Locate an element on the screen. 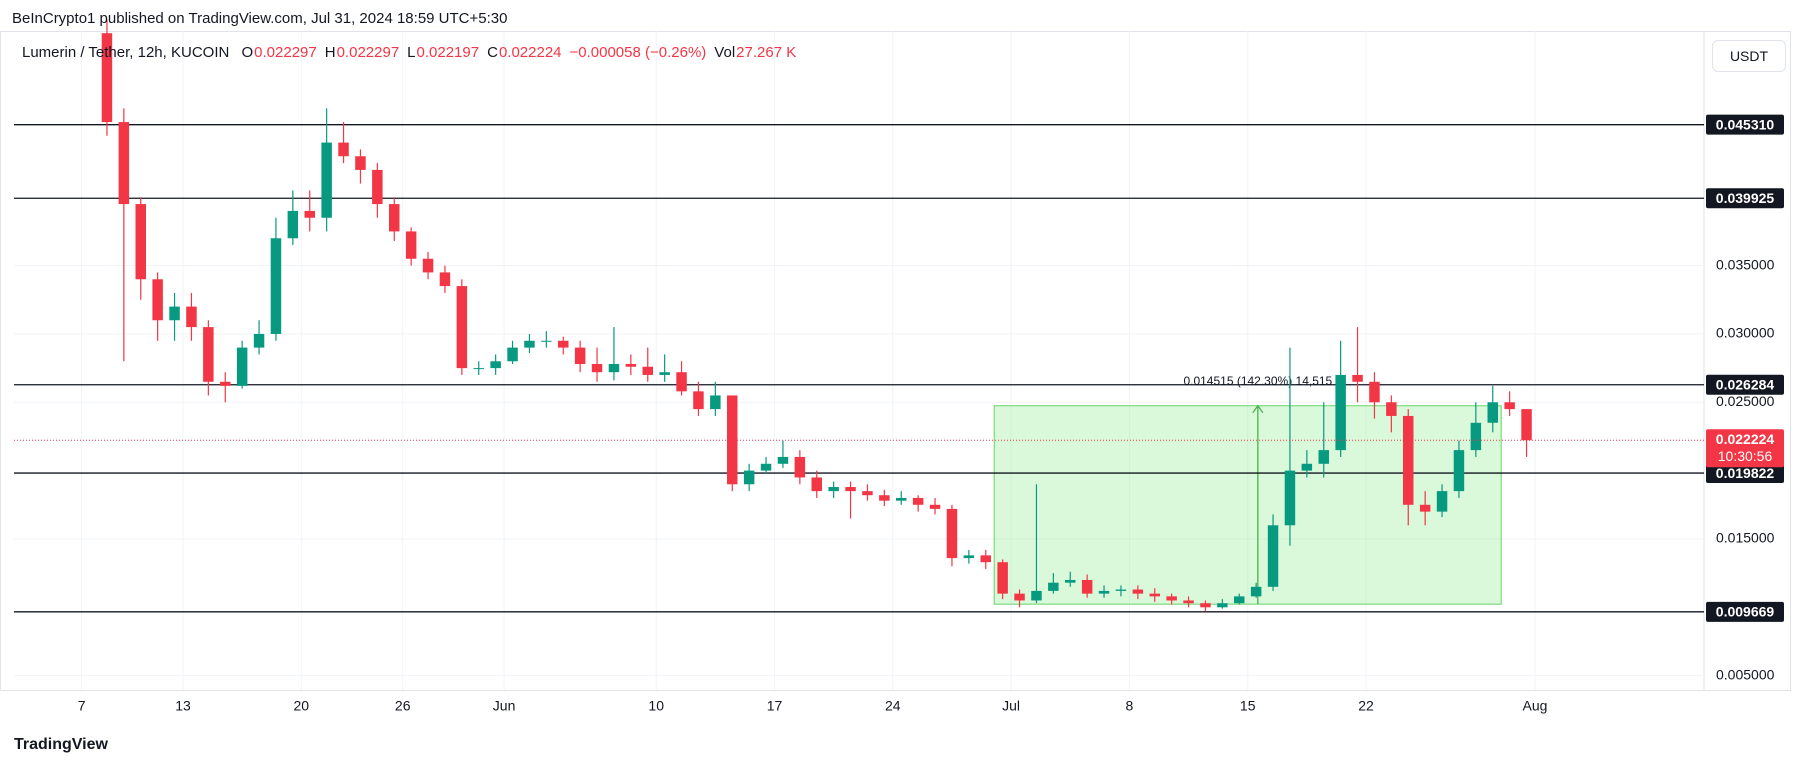 The width and height of the screenshot is (1805, 768). currency-button: USDT is located at coordinates (1749, 56).